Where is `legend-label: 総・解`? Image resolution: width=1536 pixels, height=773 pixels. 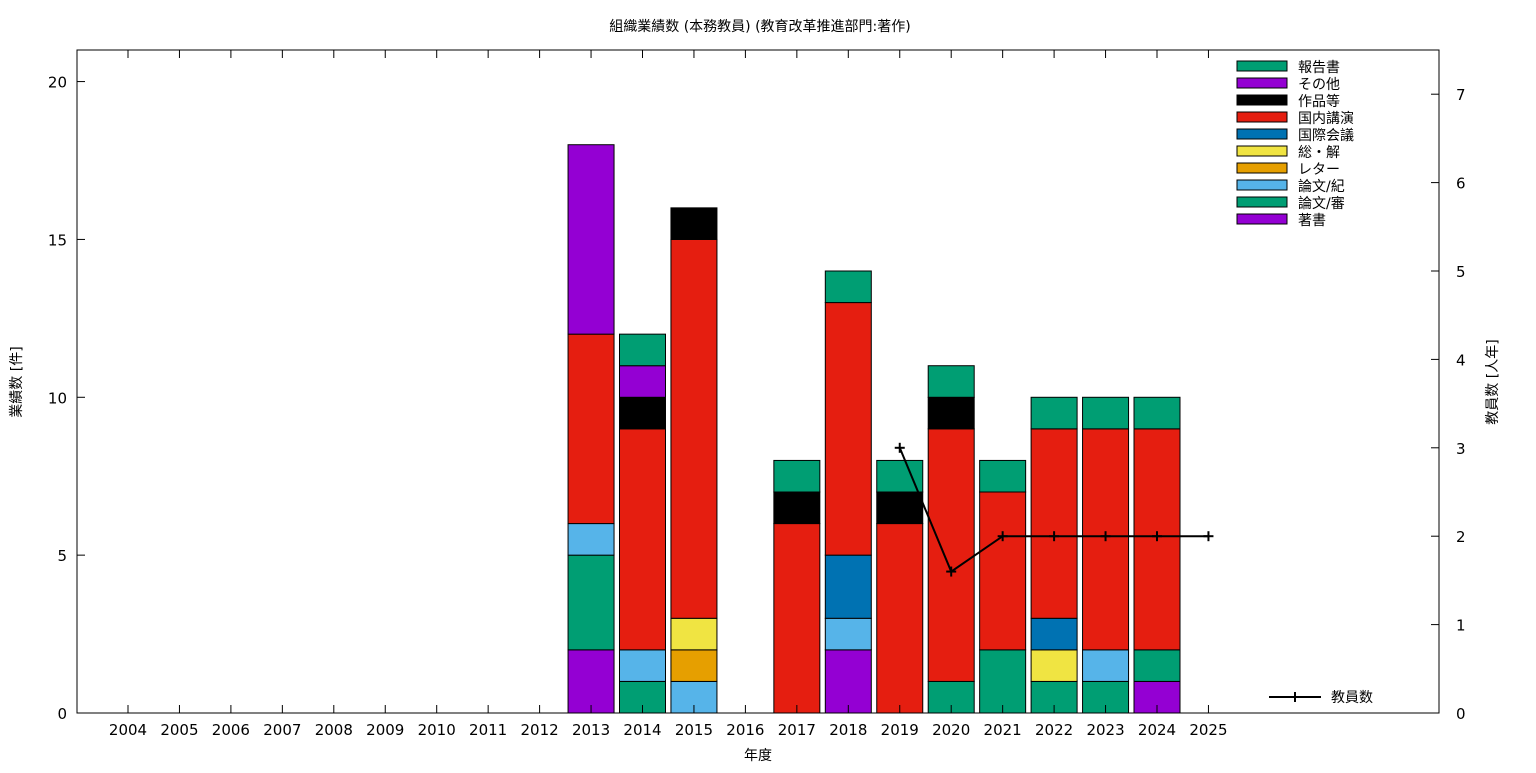
legend-label: 総・解 is located at coordinates (1319, 153).